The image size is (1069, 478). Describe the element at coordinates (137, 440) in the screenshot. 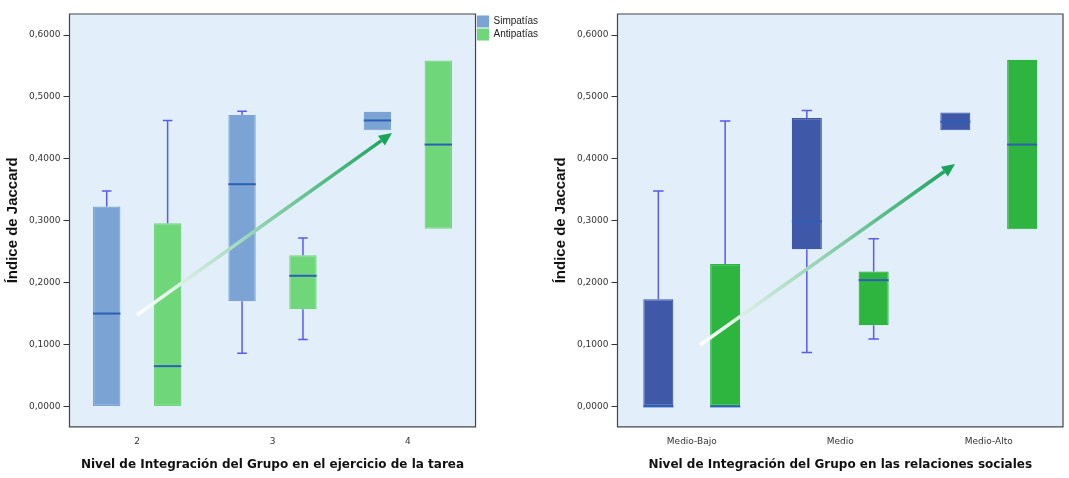

I see `x-tick-label: 2` at that location.